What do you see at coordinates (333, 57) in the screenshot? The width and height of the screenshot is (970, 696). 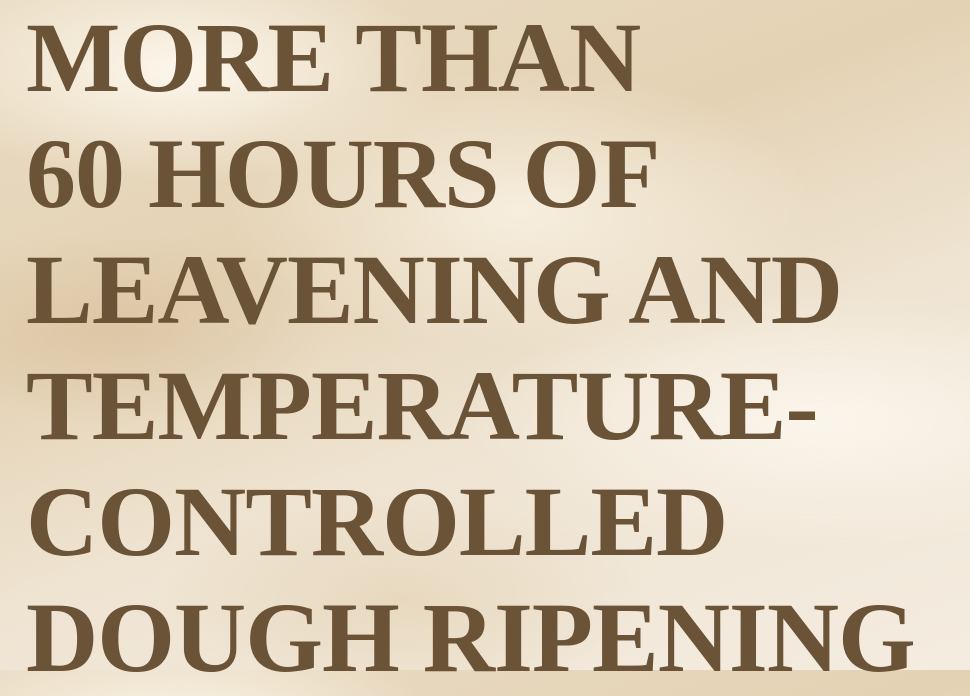 I see `heading-line: MORE THAN` at bounding box center [333, 57].